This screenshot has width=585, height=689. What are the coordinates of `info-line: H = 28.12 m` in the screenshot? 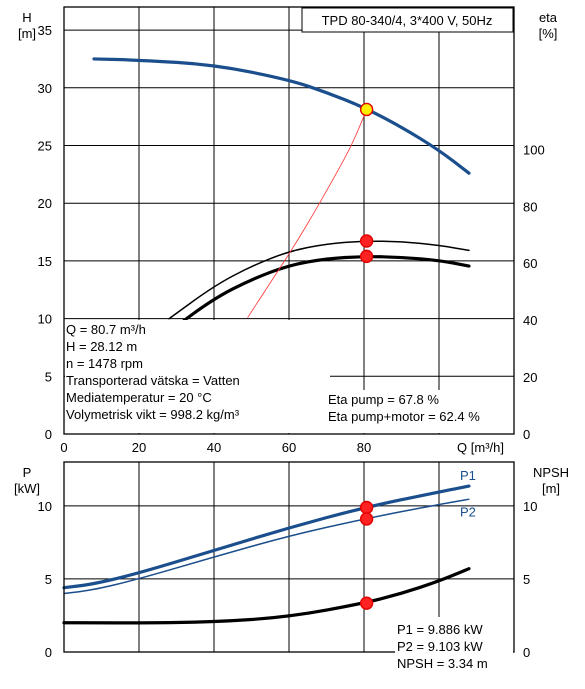 It's located at (101, 346).